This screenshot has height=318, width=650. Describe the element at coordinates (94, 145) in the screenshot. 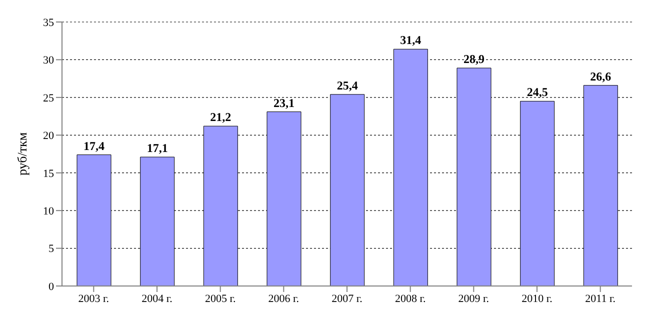

I see `data-label: 17,4` at that location.